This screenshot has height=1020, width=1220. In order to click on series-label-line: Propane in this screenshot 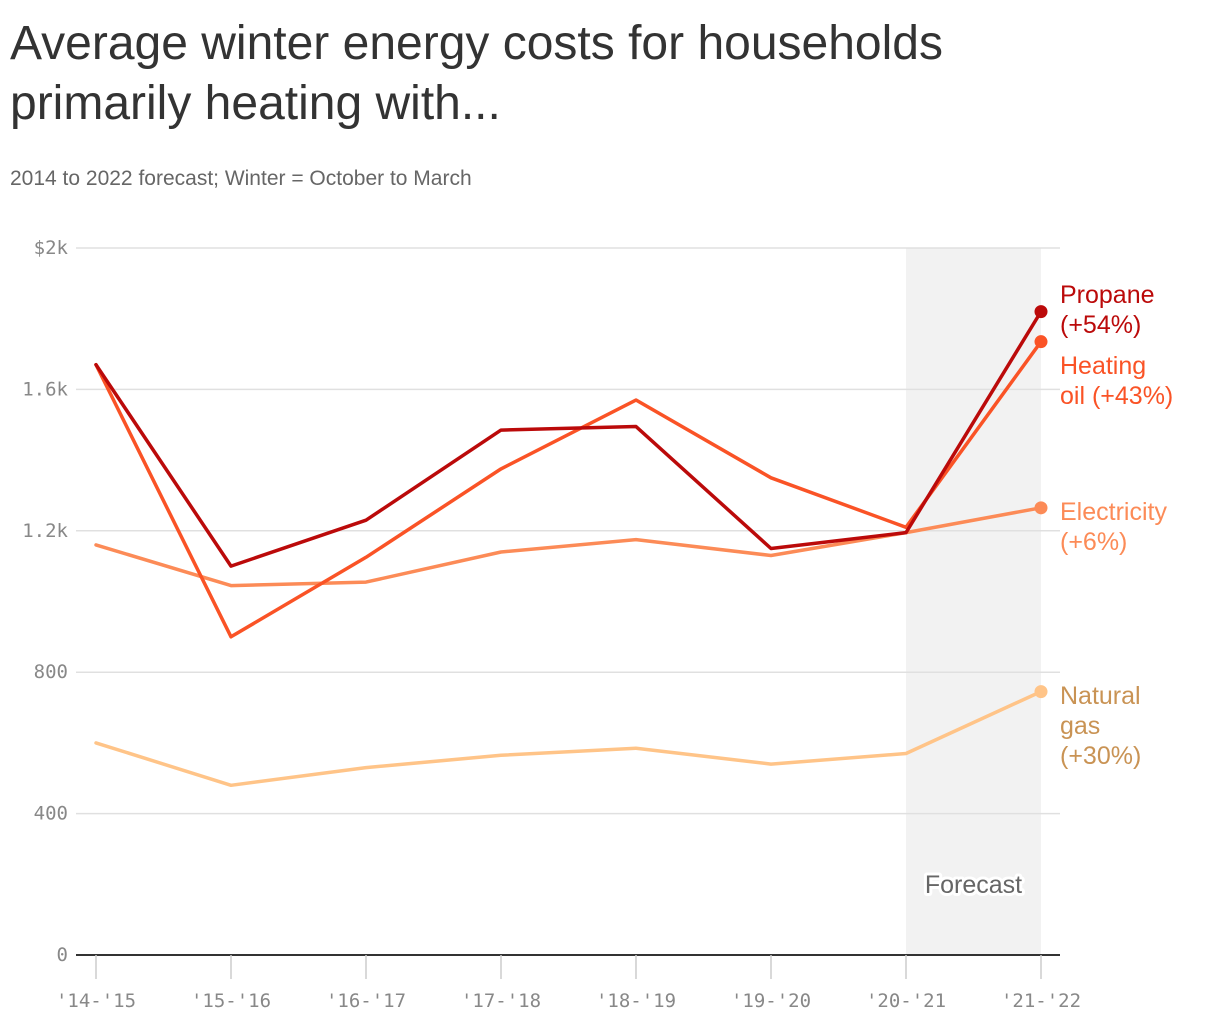, I will do `click(1107, 295)`.